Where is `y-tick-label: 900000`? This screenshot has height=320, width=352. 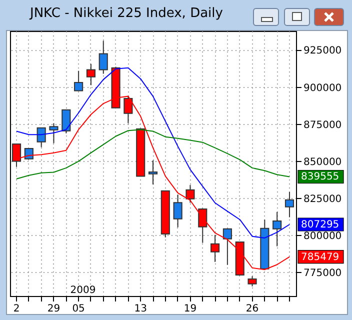
y-tick-label: 900000 is located at coordinates (323, 88).